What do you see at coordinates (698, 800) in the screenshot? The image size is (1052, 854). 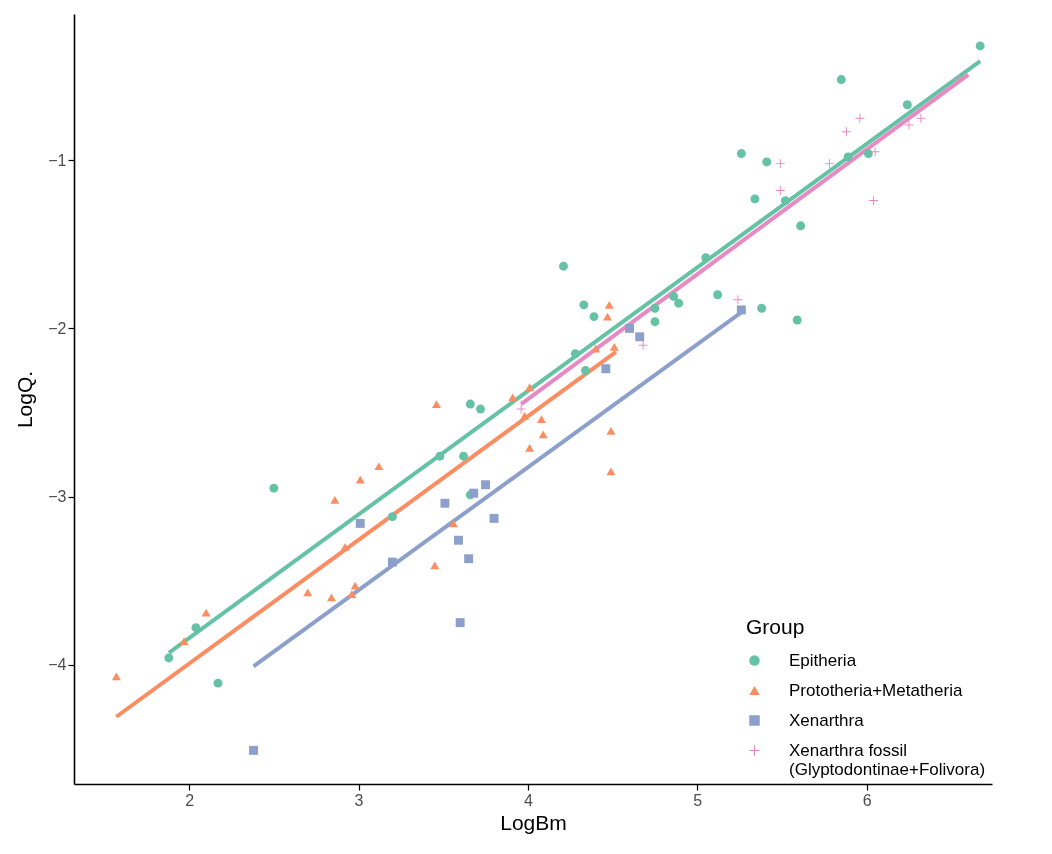 I see `x-tick-label: 5` at bounding box center [698, 800].